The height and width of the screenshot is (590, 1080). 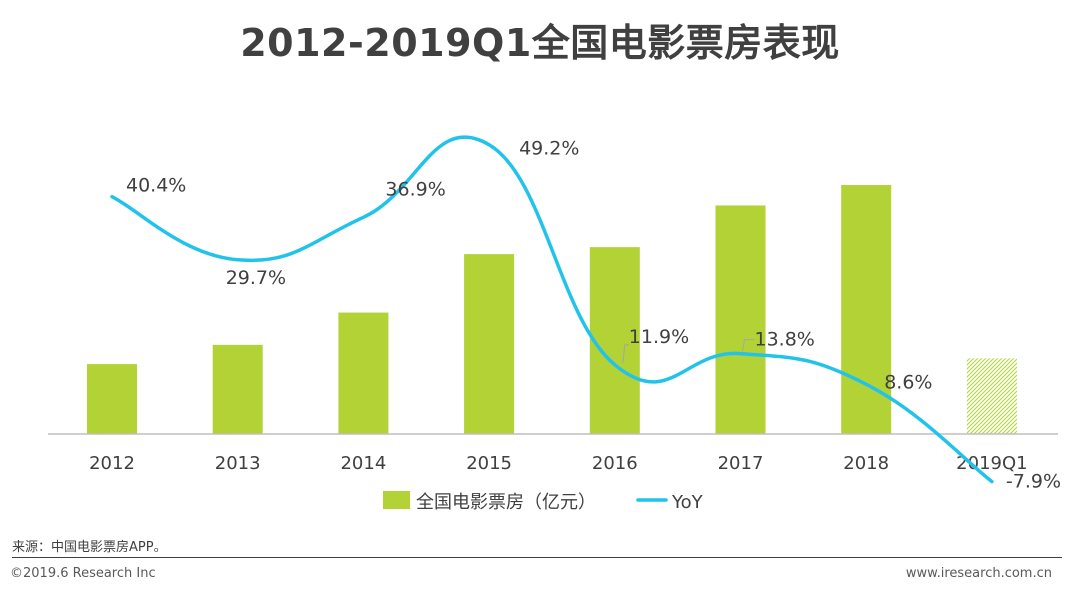 I want to click on yoy-label-2015: 49.2%, so click(x=549, y=149).